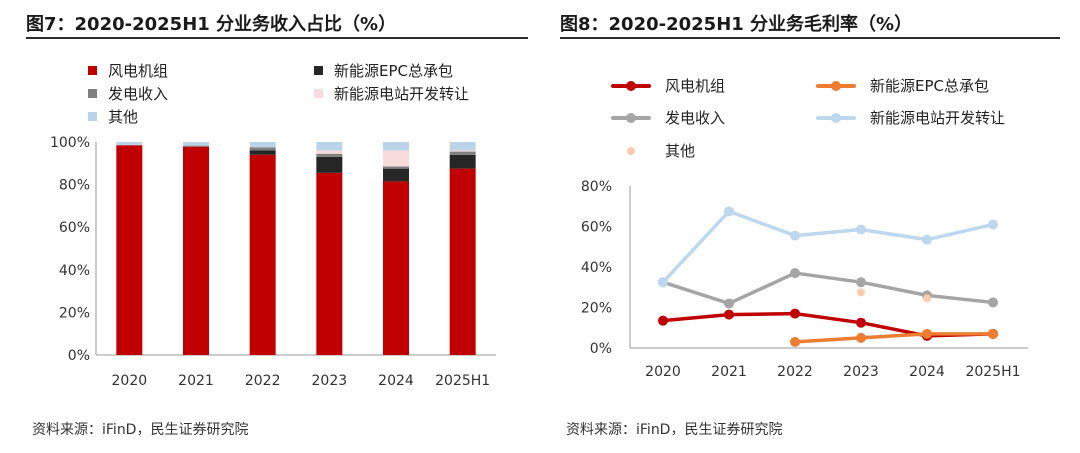  I want to click on gross-margin-title: 图8：2020-2025H1 分业务毛利率（%）, so click(736, 24).